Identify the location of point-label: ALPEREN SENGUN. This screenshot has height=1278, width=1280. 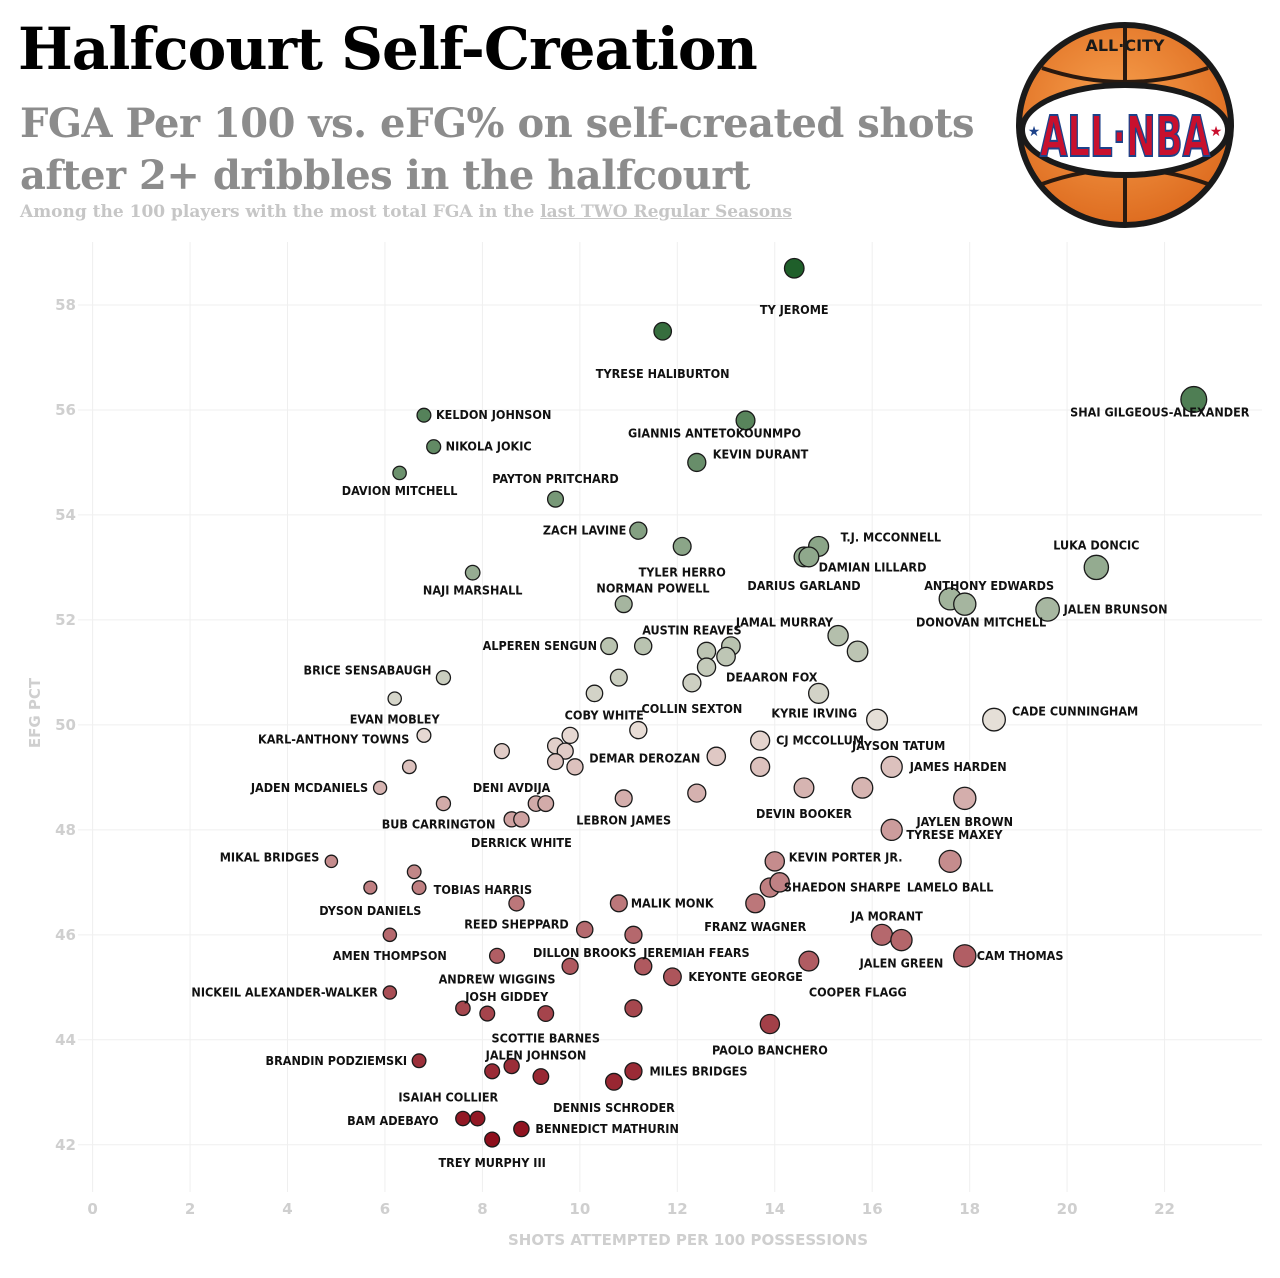
(540, 645).